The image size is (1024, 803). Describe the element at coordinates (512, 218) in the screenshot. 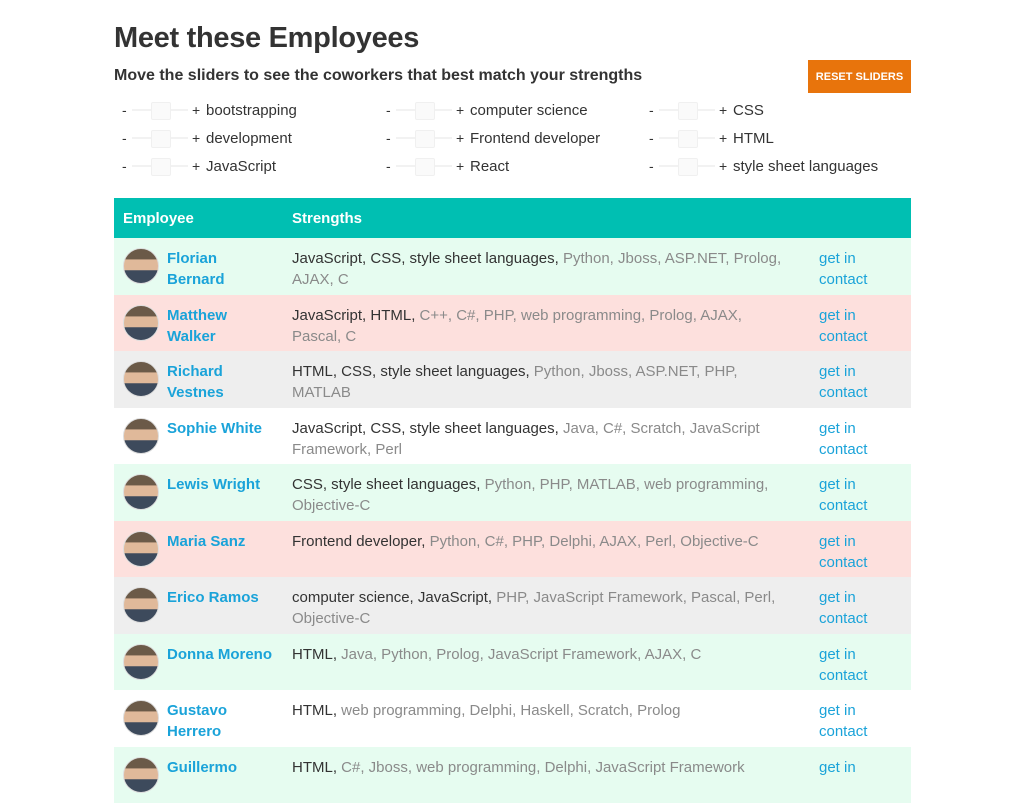

I see `table-header-row: Employee Strengths` at that location.